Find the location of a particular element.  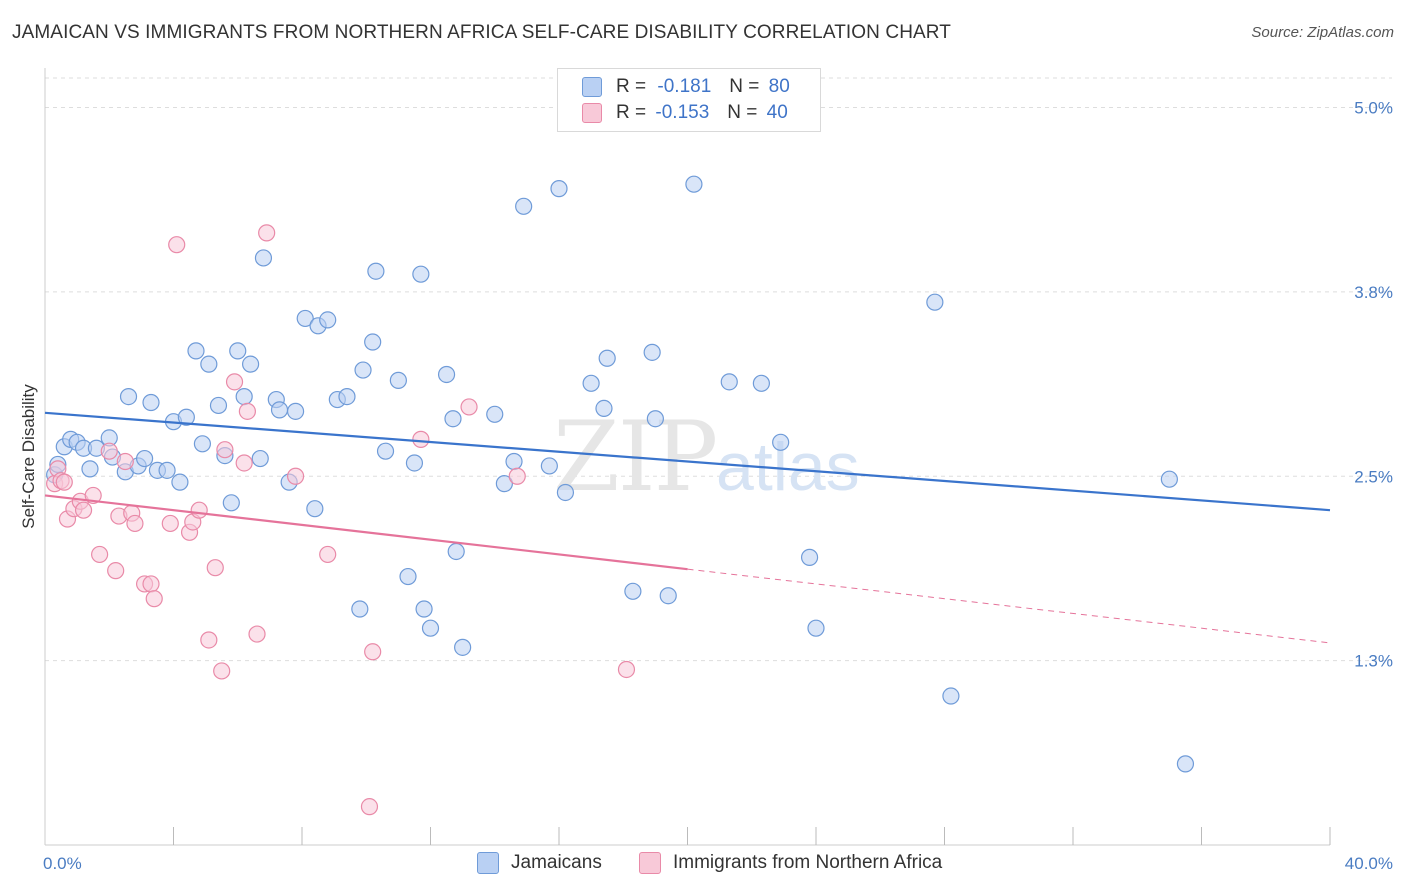

legend-label-jamaicans: Jamaicans is located at coordinates (556, 862).